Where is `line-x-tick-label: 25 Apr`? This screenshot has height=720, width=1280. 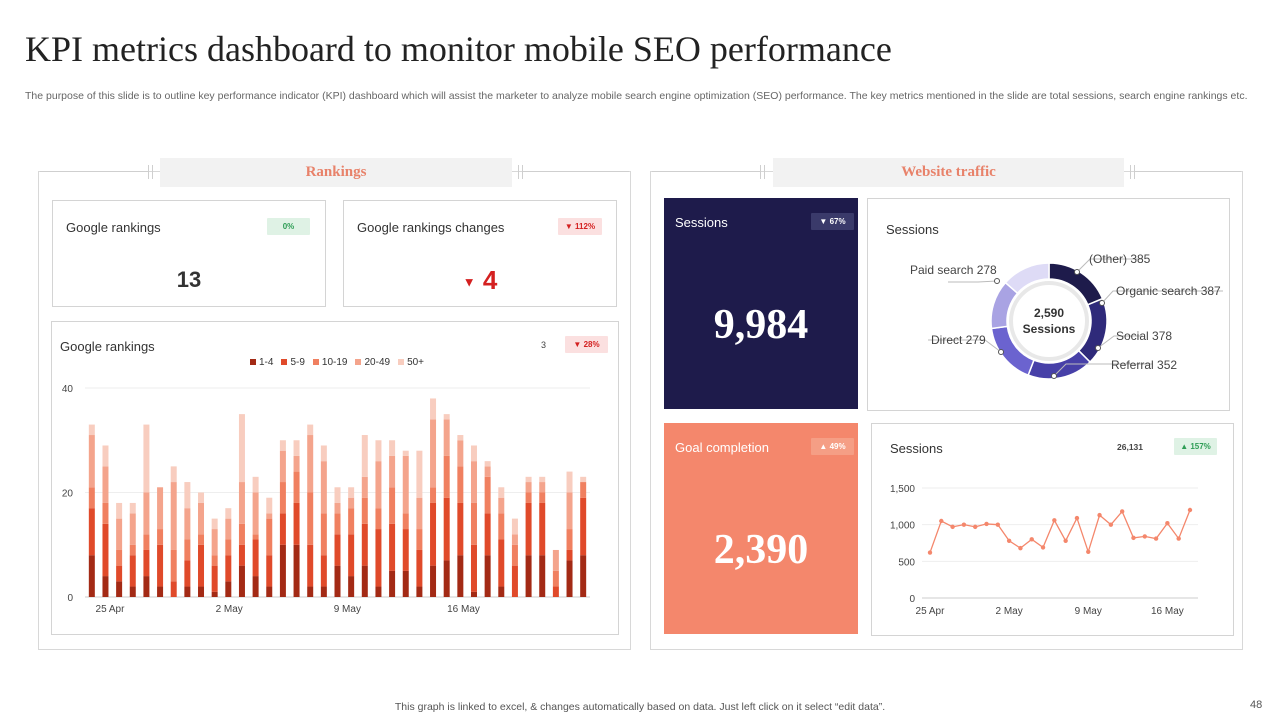 line-x-tick-label: 25 Apr is located at coordinates (931, 611).